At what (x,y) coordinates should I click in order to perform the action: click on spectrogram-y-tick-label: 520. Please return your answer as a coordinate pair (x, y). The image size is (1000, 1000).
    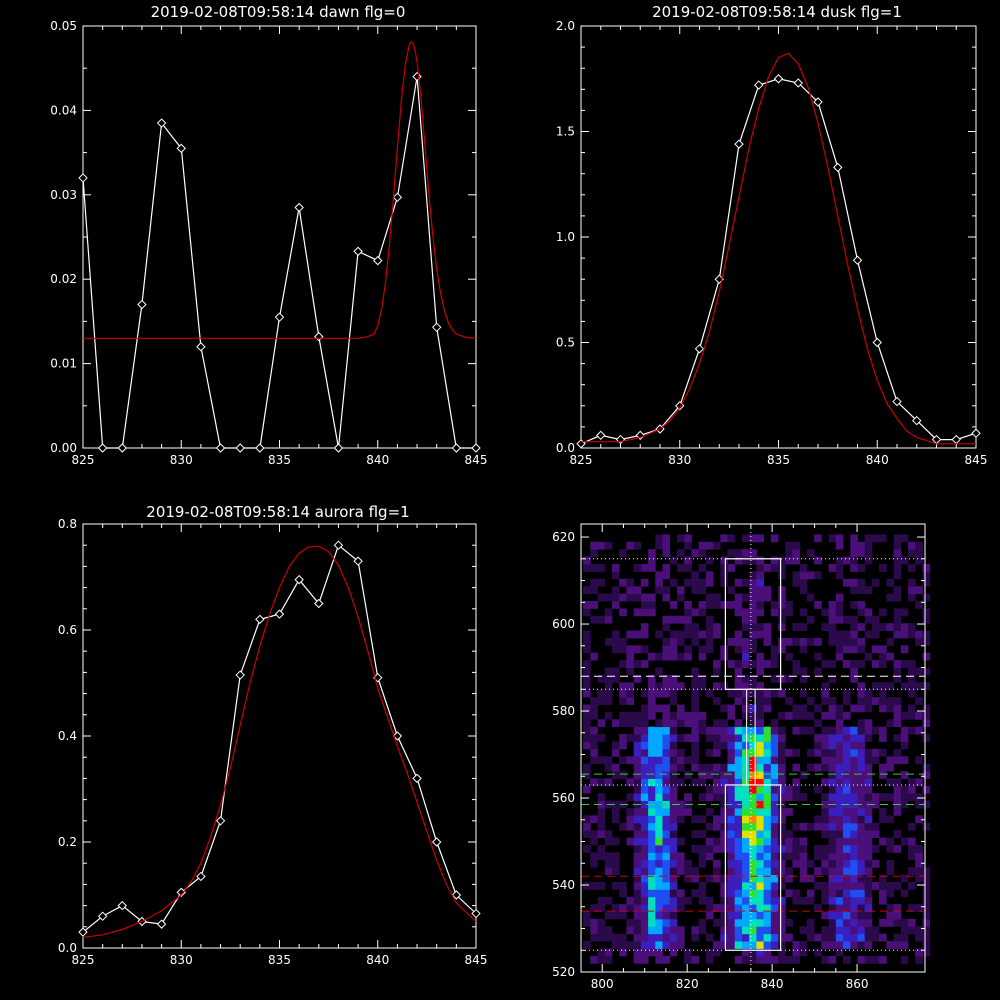
    Looking at the image, I should click on (563, 972).